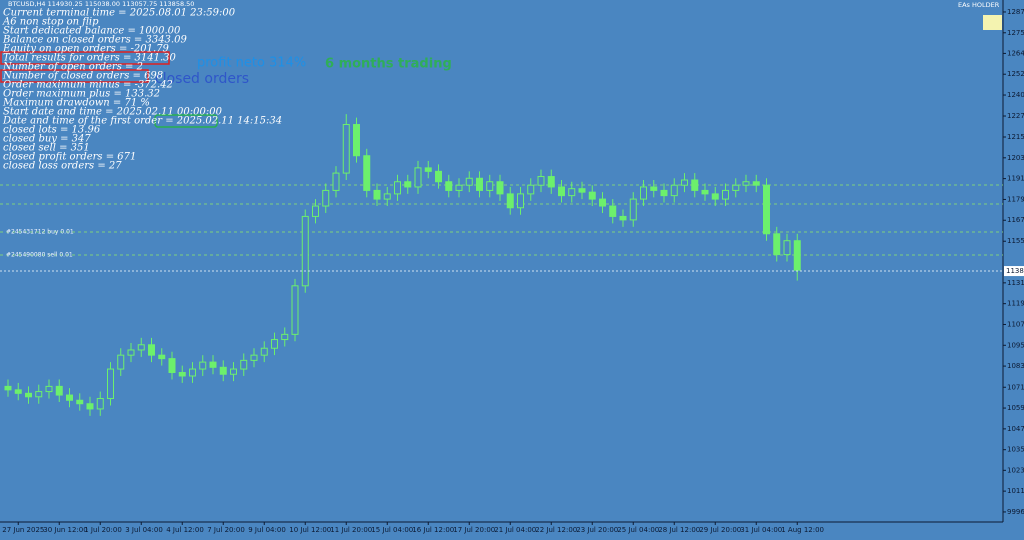  Describe the element at coordinates (82, 76) in the screenshot. I see `info-line: Number of closed orders = 698` at that location.